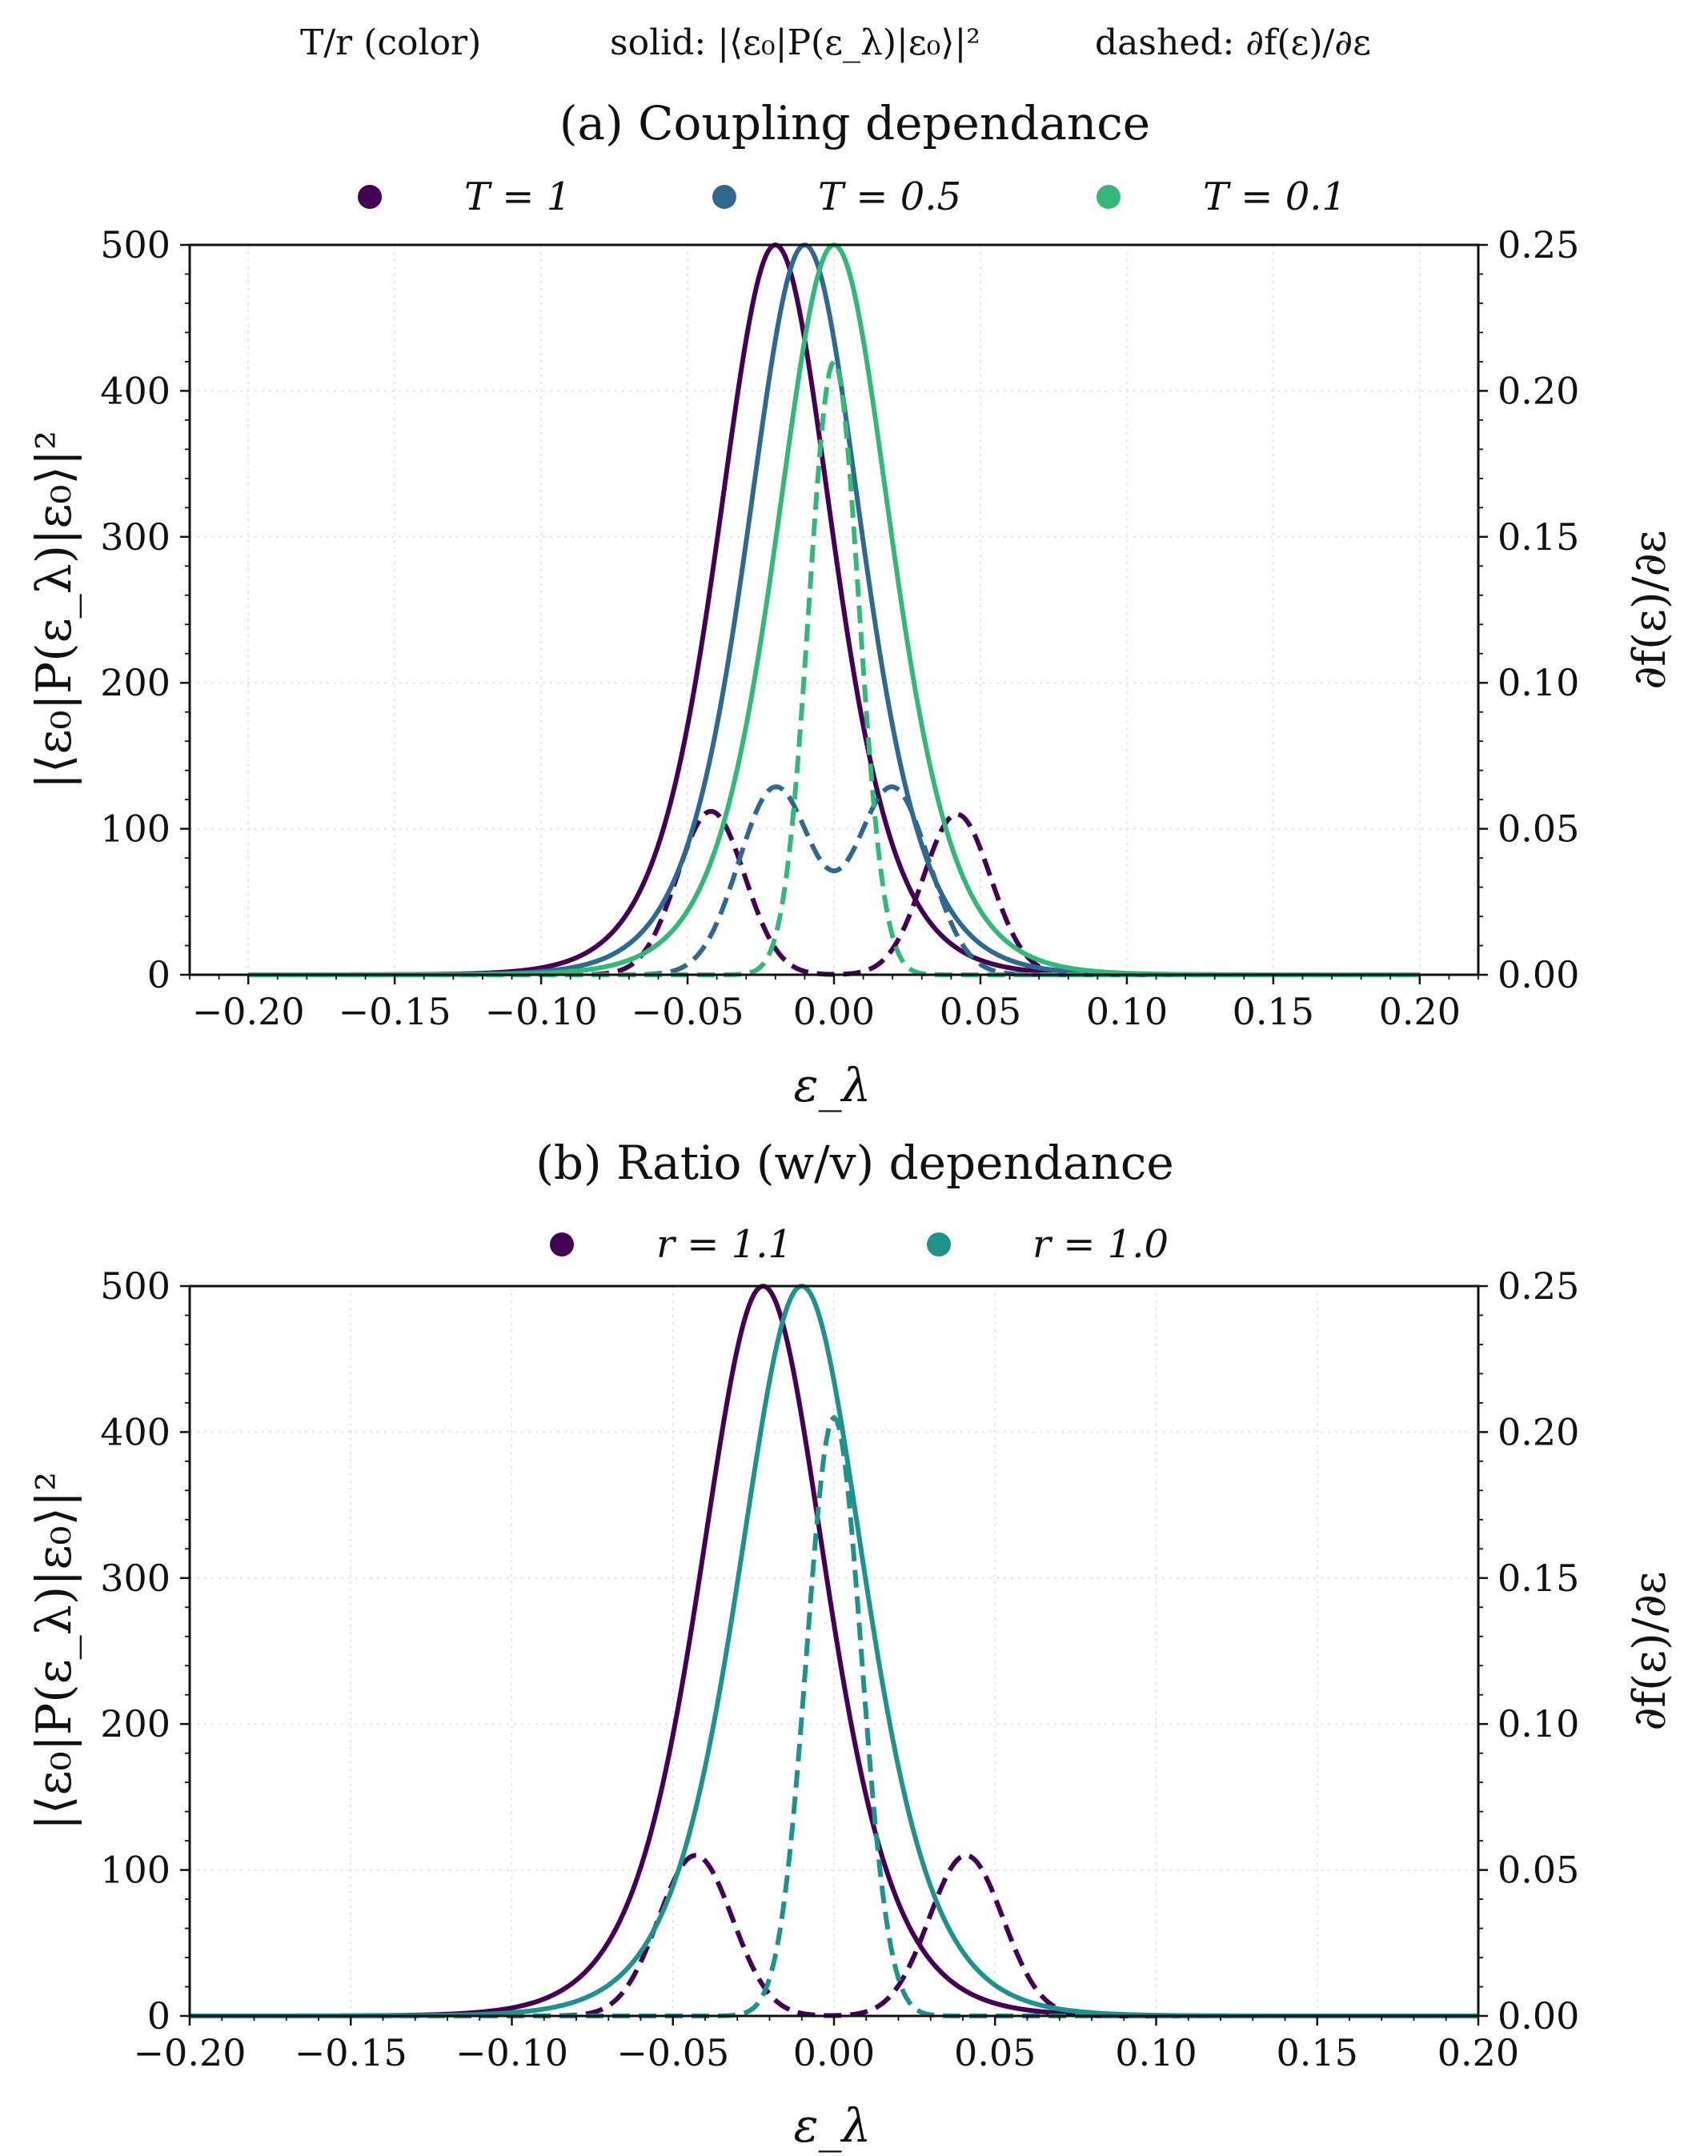 The width and height of the screenshot is (1708, 2156). What do you see at coordinates (1650, 1650) in the screenshot?
I see `panel-b-ylabel-right: ∂f(ε)/∂ε` at bounding box center [1650, 1650].